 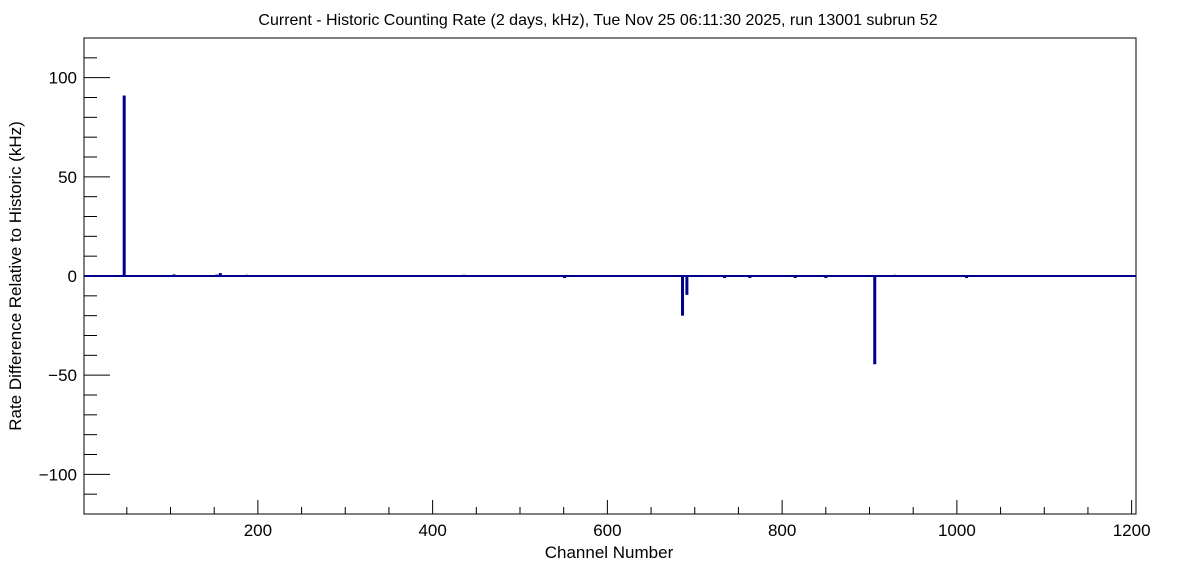 What do you see at coordinates (609, 552) in the screenshot?
I see `x-axis-title: Channel Number` at bounding box center [609, 552].